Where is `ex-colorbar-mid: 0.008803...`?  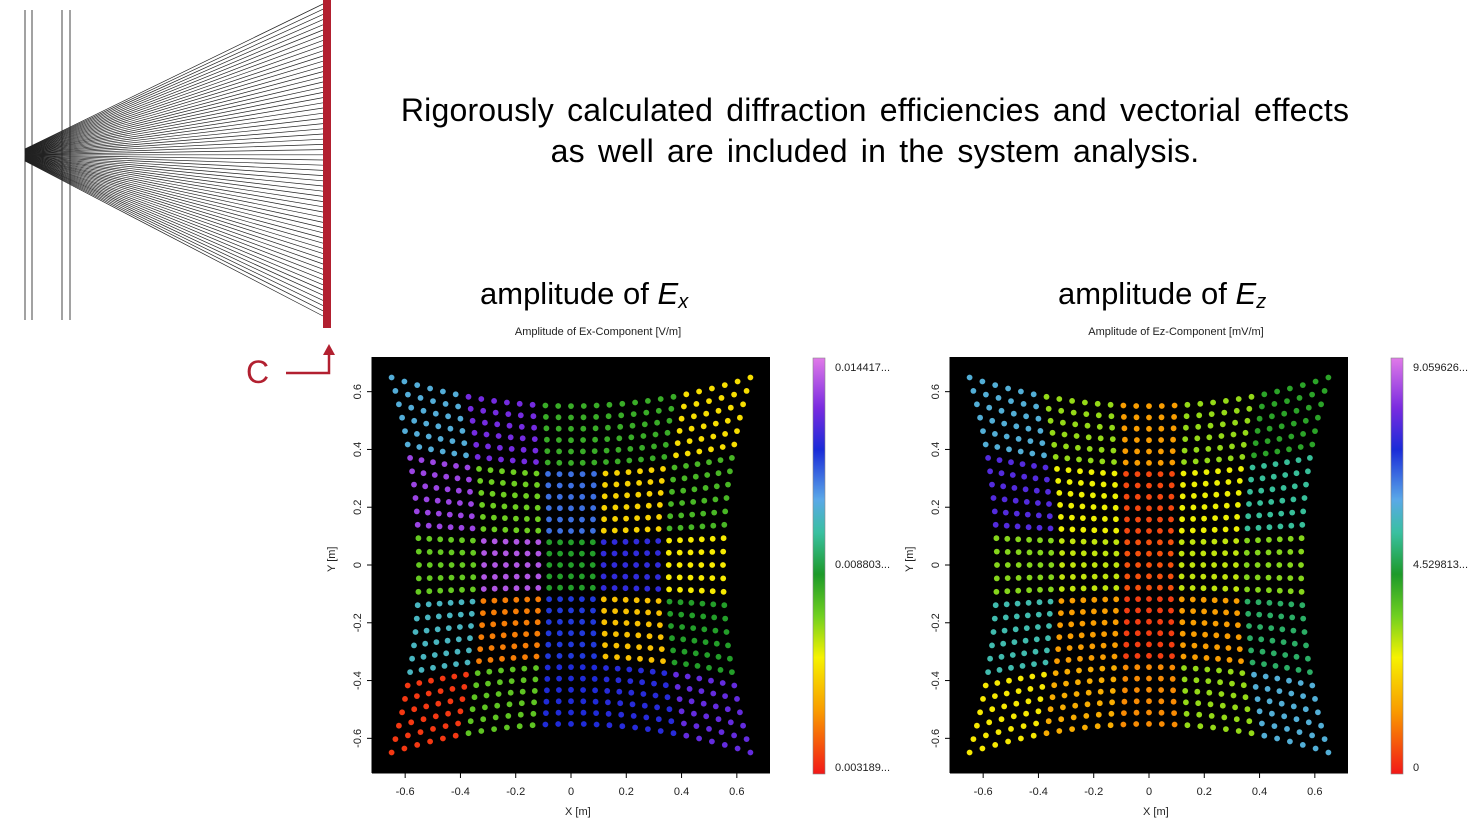
ex-colorbar-mid: 0.008803... is located at coordinates (863, 565).